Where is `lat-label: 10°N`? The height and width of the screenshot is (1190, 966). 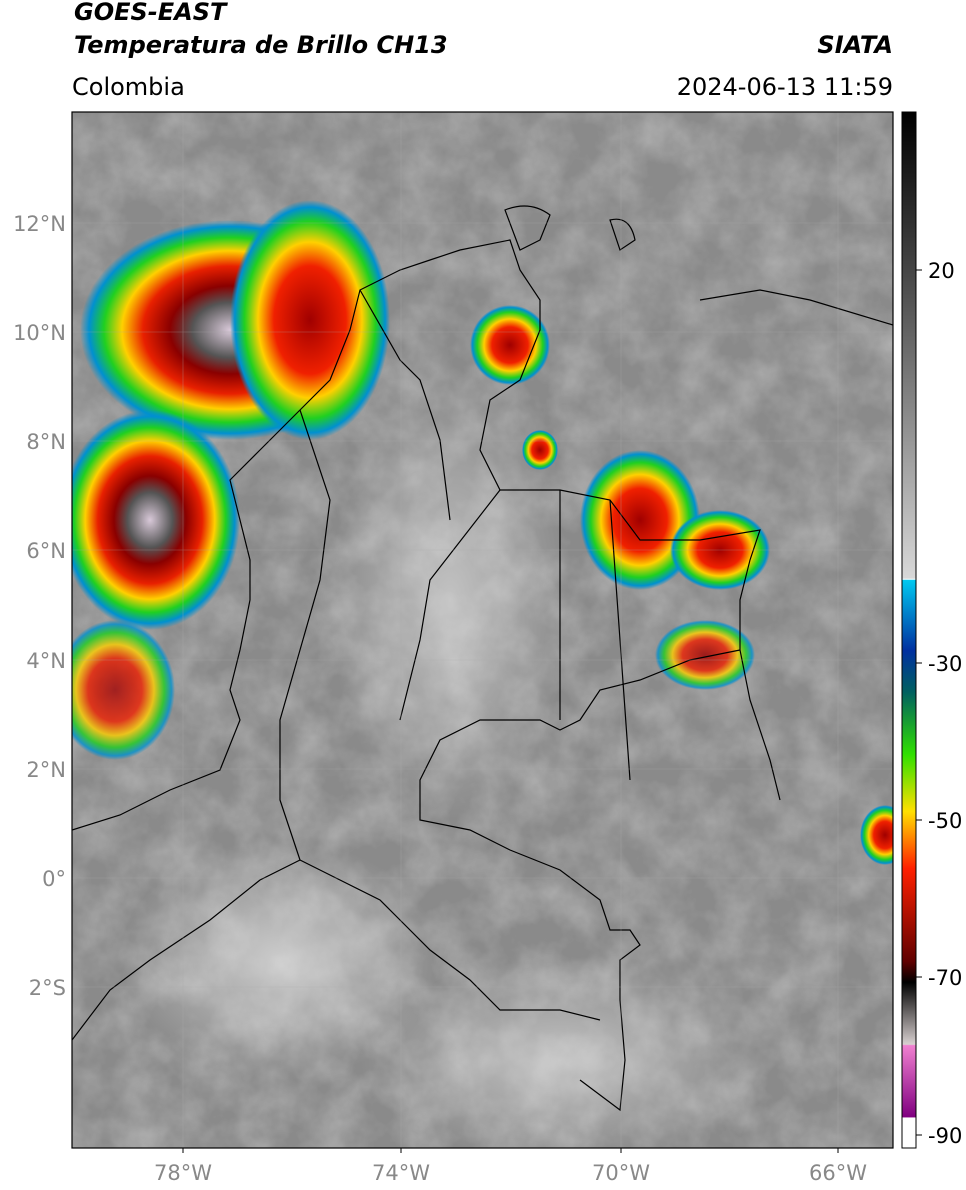
lat-label: 10°N is located at coordinates (39, 333).